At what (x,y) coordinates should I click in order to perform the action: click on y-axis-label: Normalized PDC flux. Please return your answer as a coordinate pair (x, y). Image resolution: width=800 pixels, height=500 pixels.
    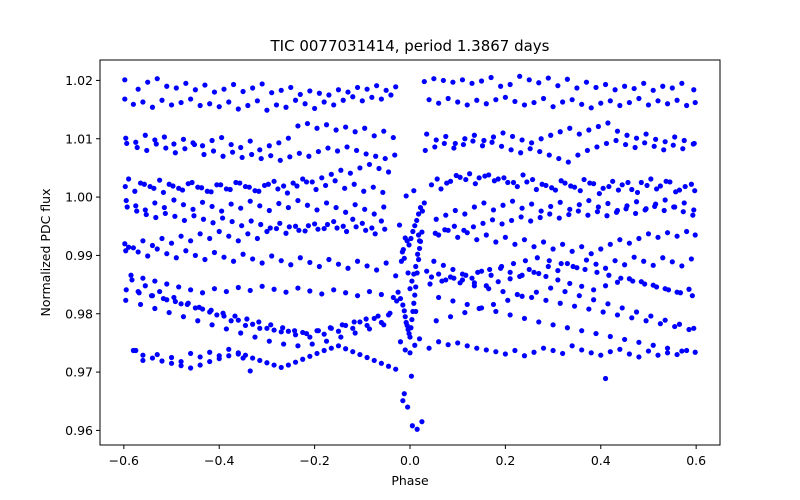
    Looking at the image, I should click on (45, 253).